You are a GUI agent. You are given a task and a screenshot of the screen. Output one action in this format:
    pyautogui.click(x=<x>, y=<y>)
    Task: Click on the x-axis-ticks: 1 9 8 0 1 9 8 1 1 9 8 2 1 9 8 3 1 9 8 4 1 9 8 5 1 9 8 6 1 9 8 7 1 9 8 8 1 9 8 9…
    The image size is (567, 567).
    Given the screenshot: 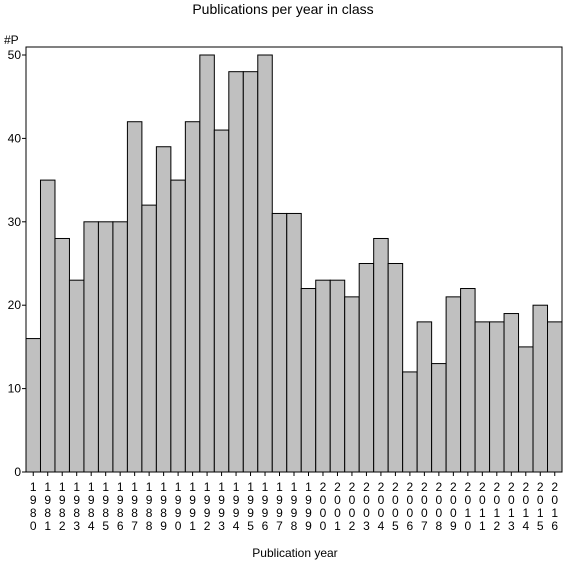 What is the action you would take?
    pyautogui.click(x=294, y=502)
    